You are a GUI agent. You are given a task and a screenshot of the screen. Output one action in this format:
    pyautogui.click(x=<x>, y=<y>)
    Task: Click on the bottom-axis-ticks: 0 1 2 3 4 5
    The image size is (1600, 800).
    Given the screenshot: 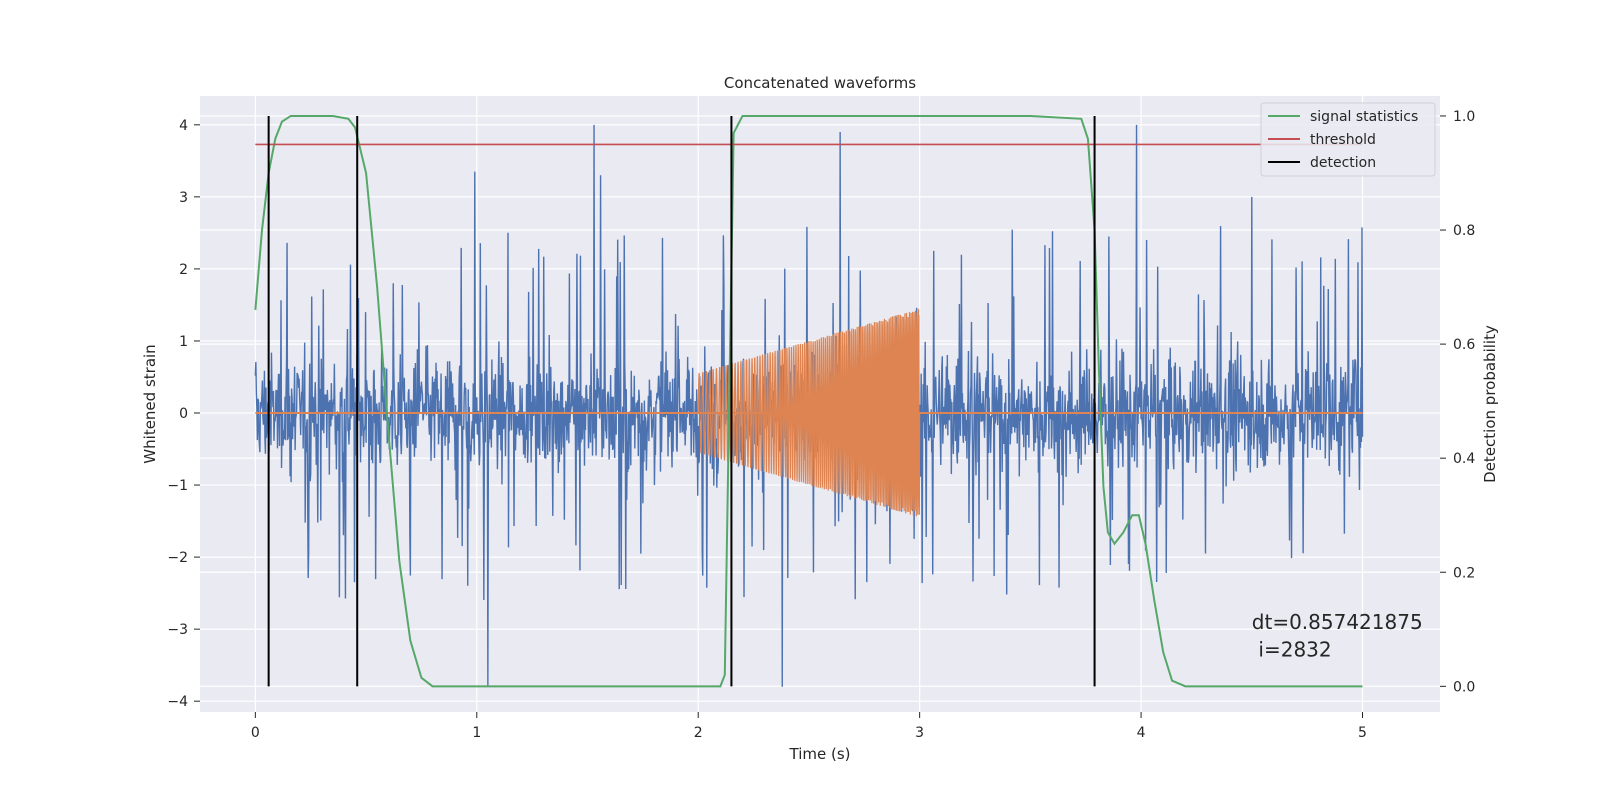 What is the action you would take?
    pyautogui.click(x=809, y=726)
    